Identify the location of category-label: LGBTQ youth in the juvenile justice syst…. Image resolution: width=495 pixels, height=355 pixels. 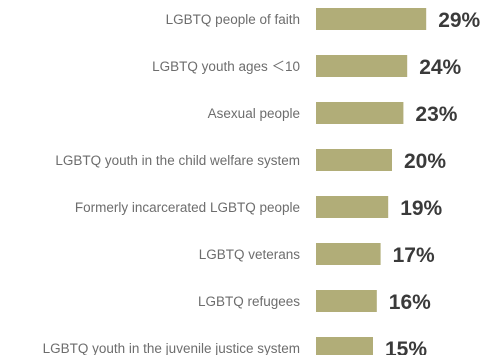
(171, 348).